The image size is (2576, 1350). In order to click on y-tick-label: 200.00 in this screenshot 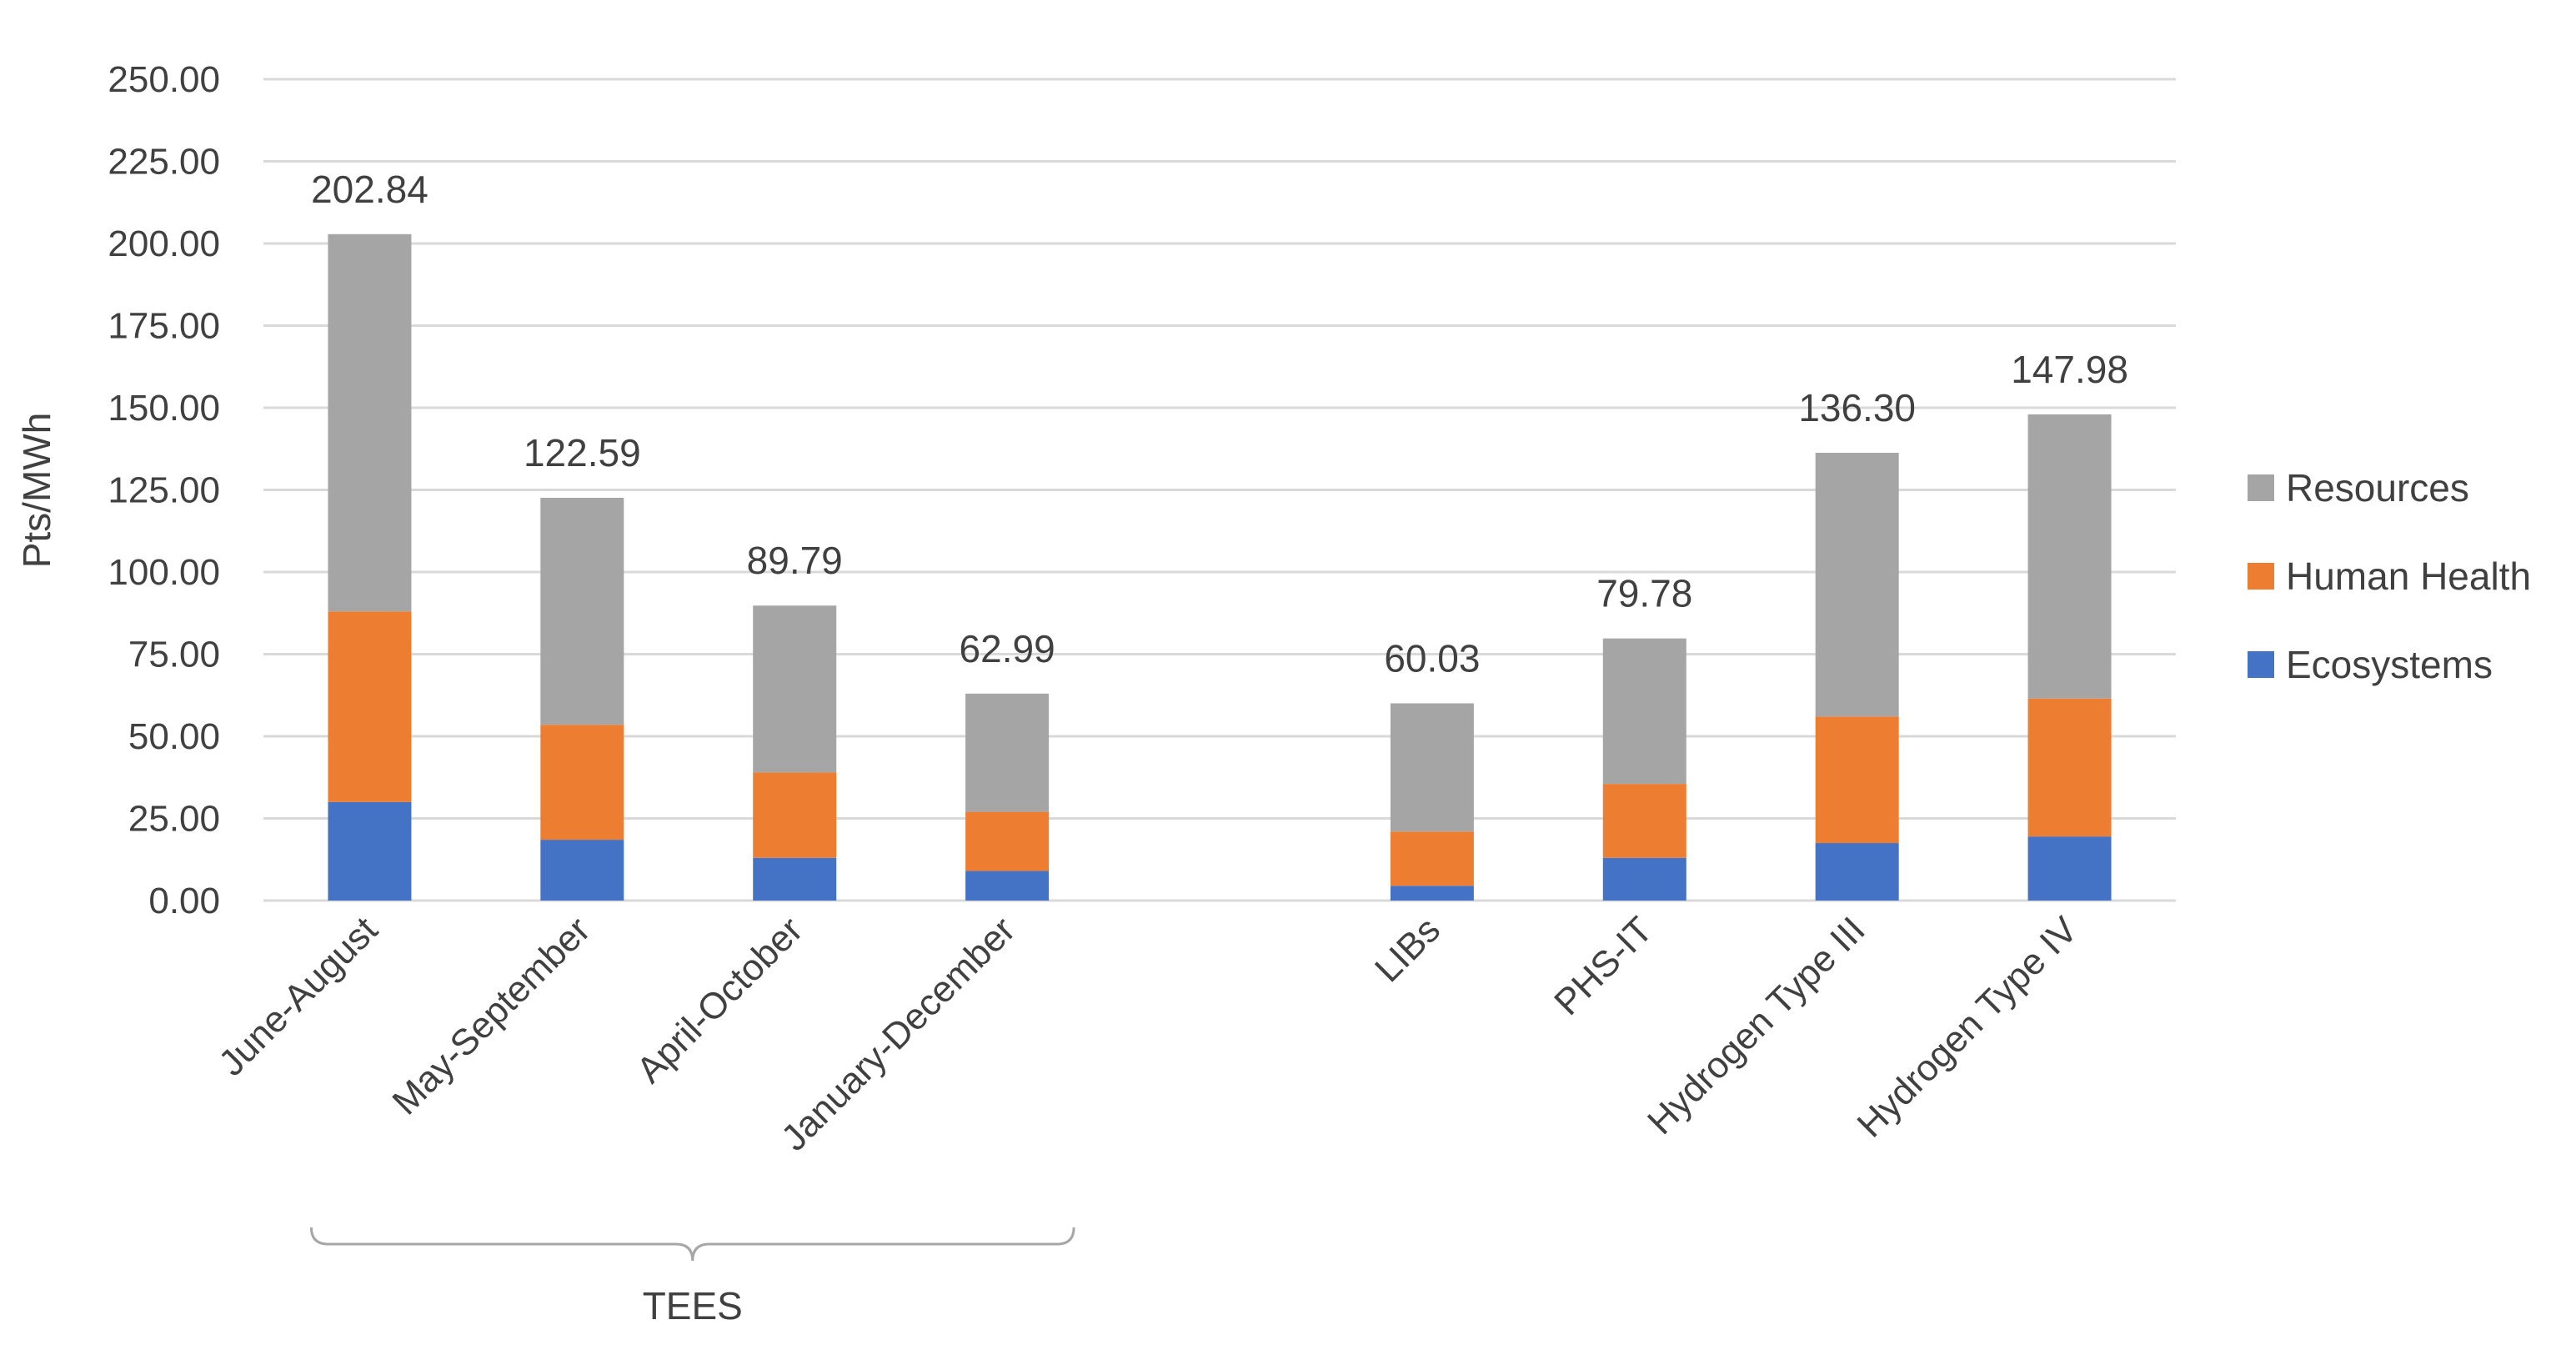, I will do `click(164, 243)`.